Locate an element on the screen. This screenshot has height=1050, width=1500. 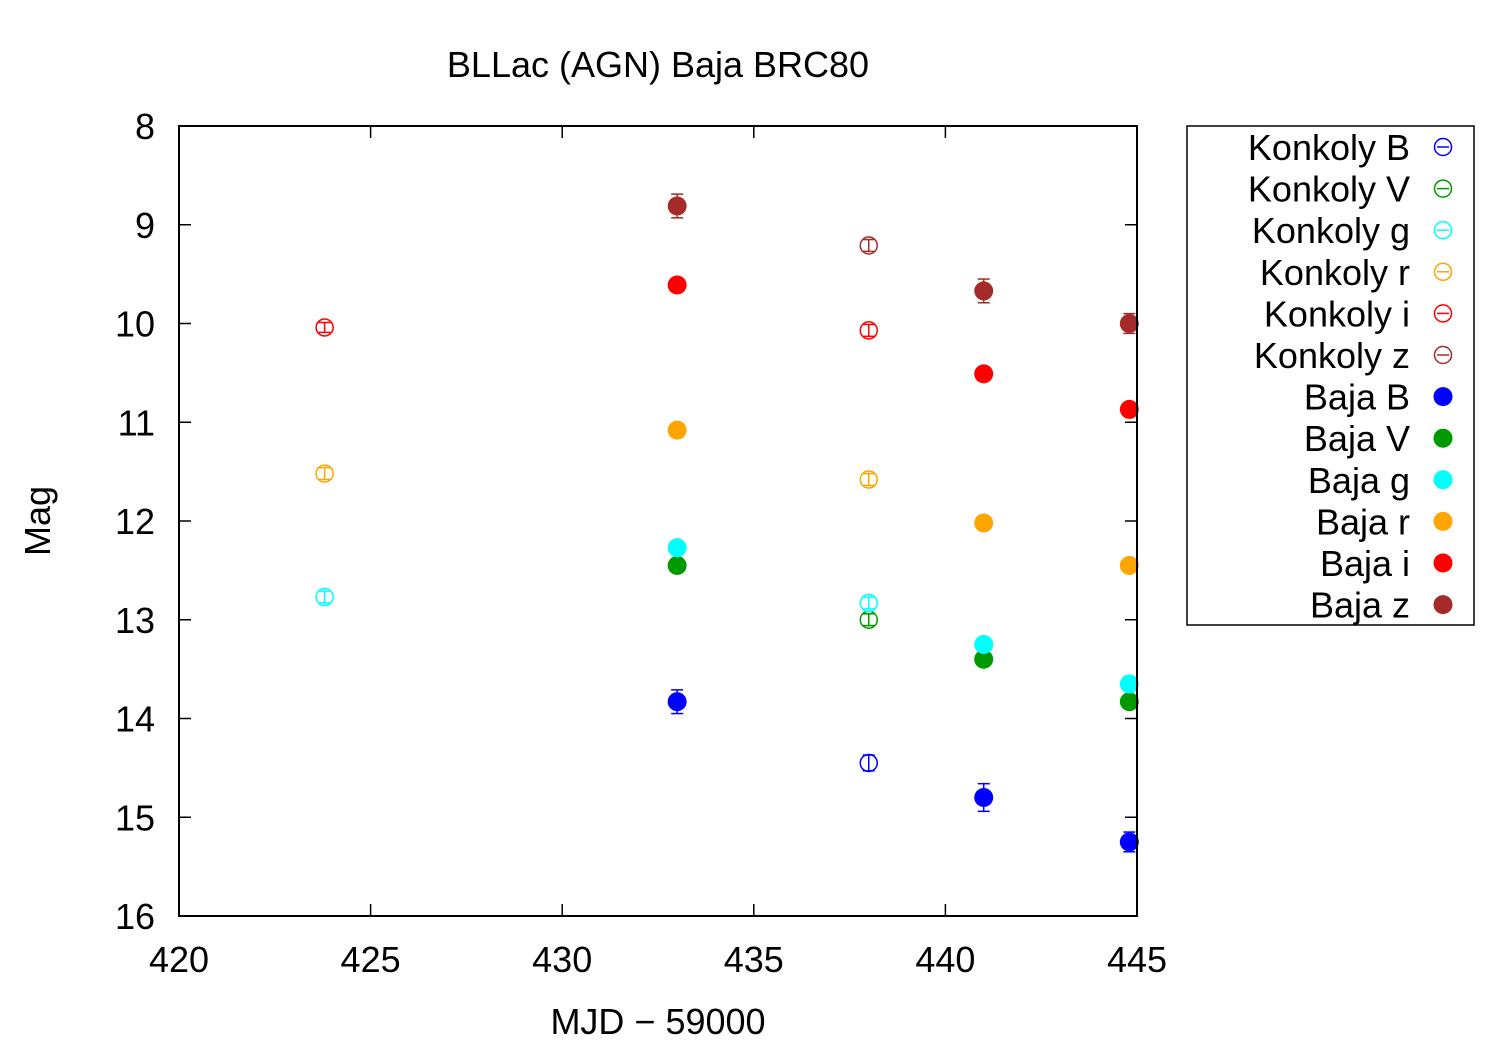
y-tick-label: 15 is located at coordinates (135, 817).